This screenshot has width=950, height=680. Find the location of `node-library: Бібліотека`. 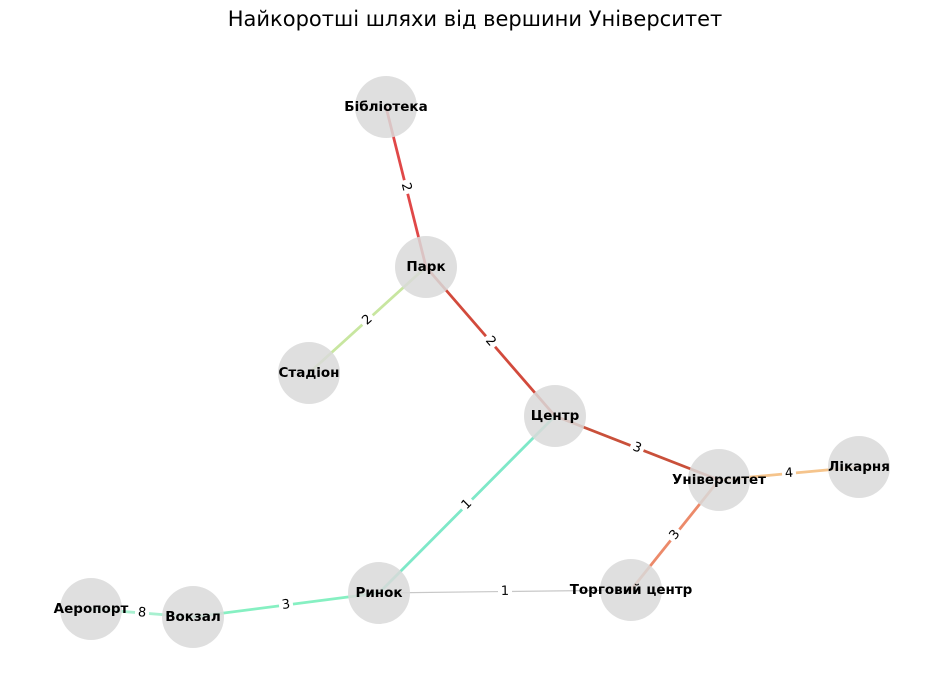

node-library: Бібліотека is located at coordinates (386, 107).